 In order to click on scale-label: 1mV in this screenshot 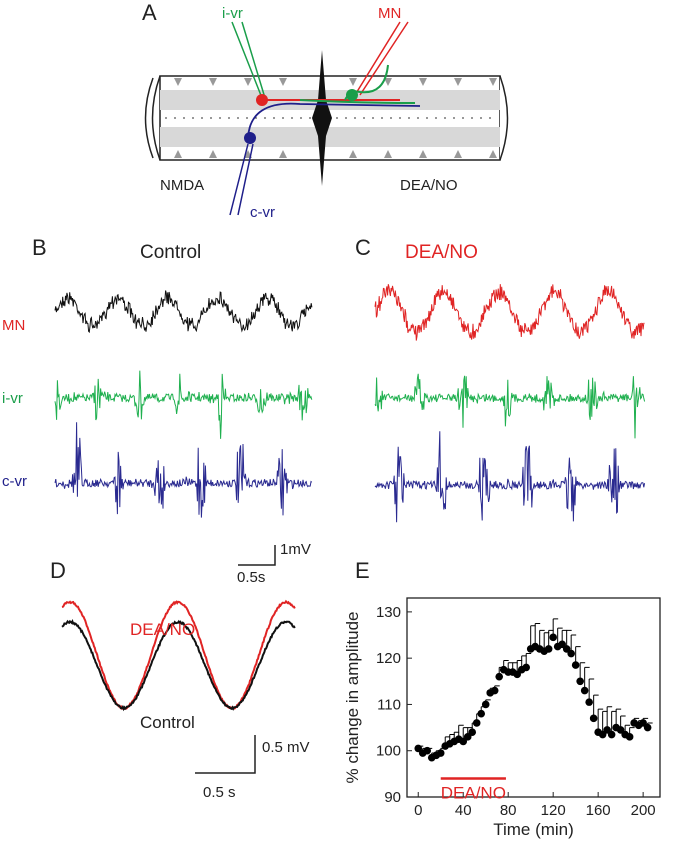, I will do `click(295, 549)`.